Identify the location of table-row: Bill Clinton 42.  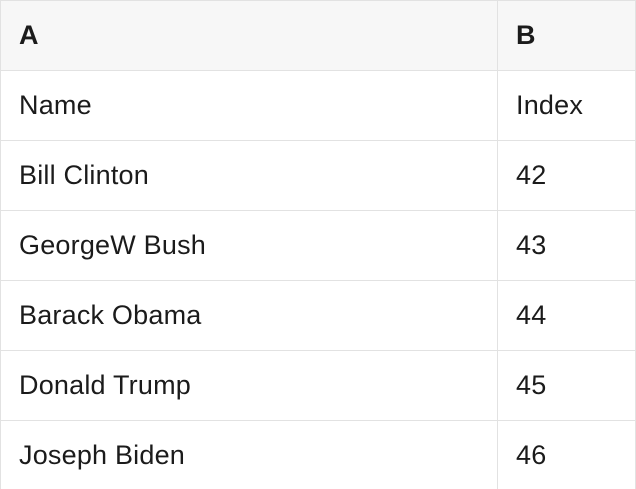
(318, 176).